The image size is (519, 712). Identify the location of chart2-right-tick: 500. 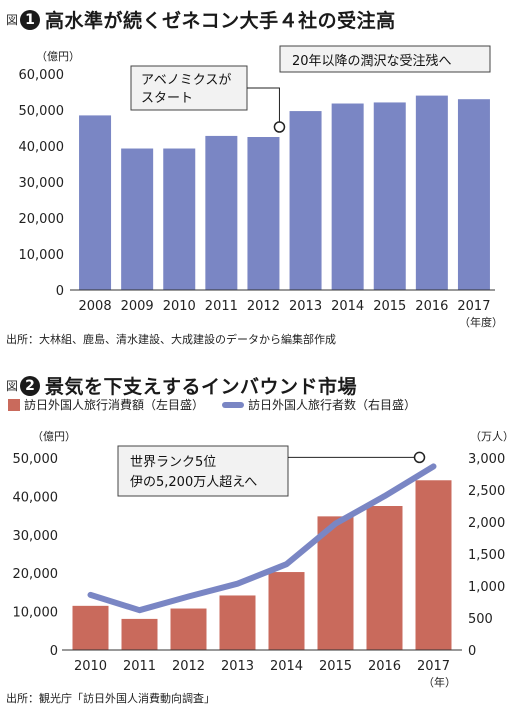
(480, 619).